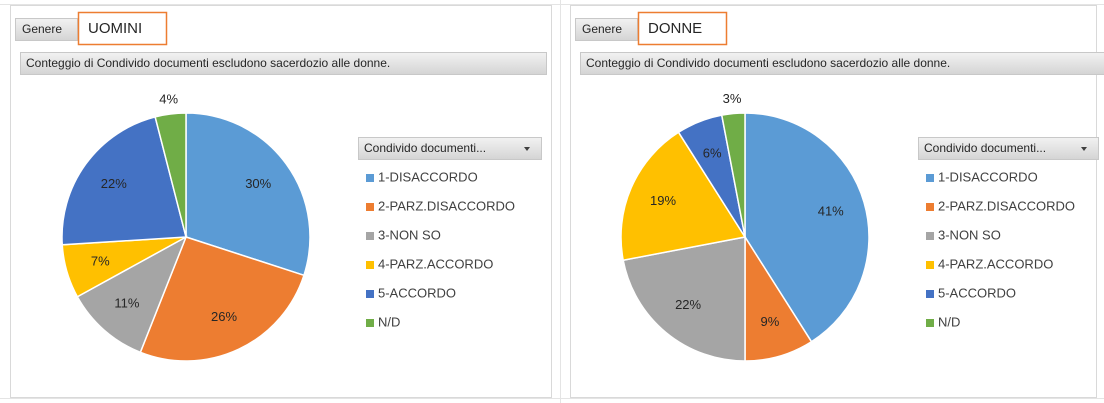 The width and height of the screenshot is (1104, 403). Describe the element at coordinates (115, 28) in the screenshot. I see `filter-value: UOMINI` at that location.